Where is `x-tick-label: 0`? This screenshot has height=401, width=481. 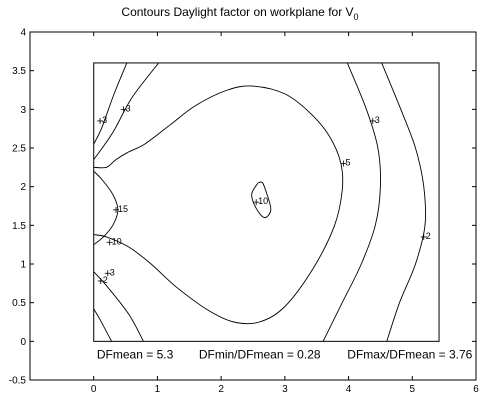 x-tick-label: 0 is located at coordinates (94, 389).